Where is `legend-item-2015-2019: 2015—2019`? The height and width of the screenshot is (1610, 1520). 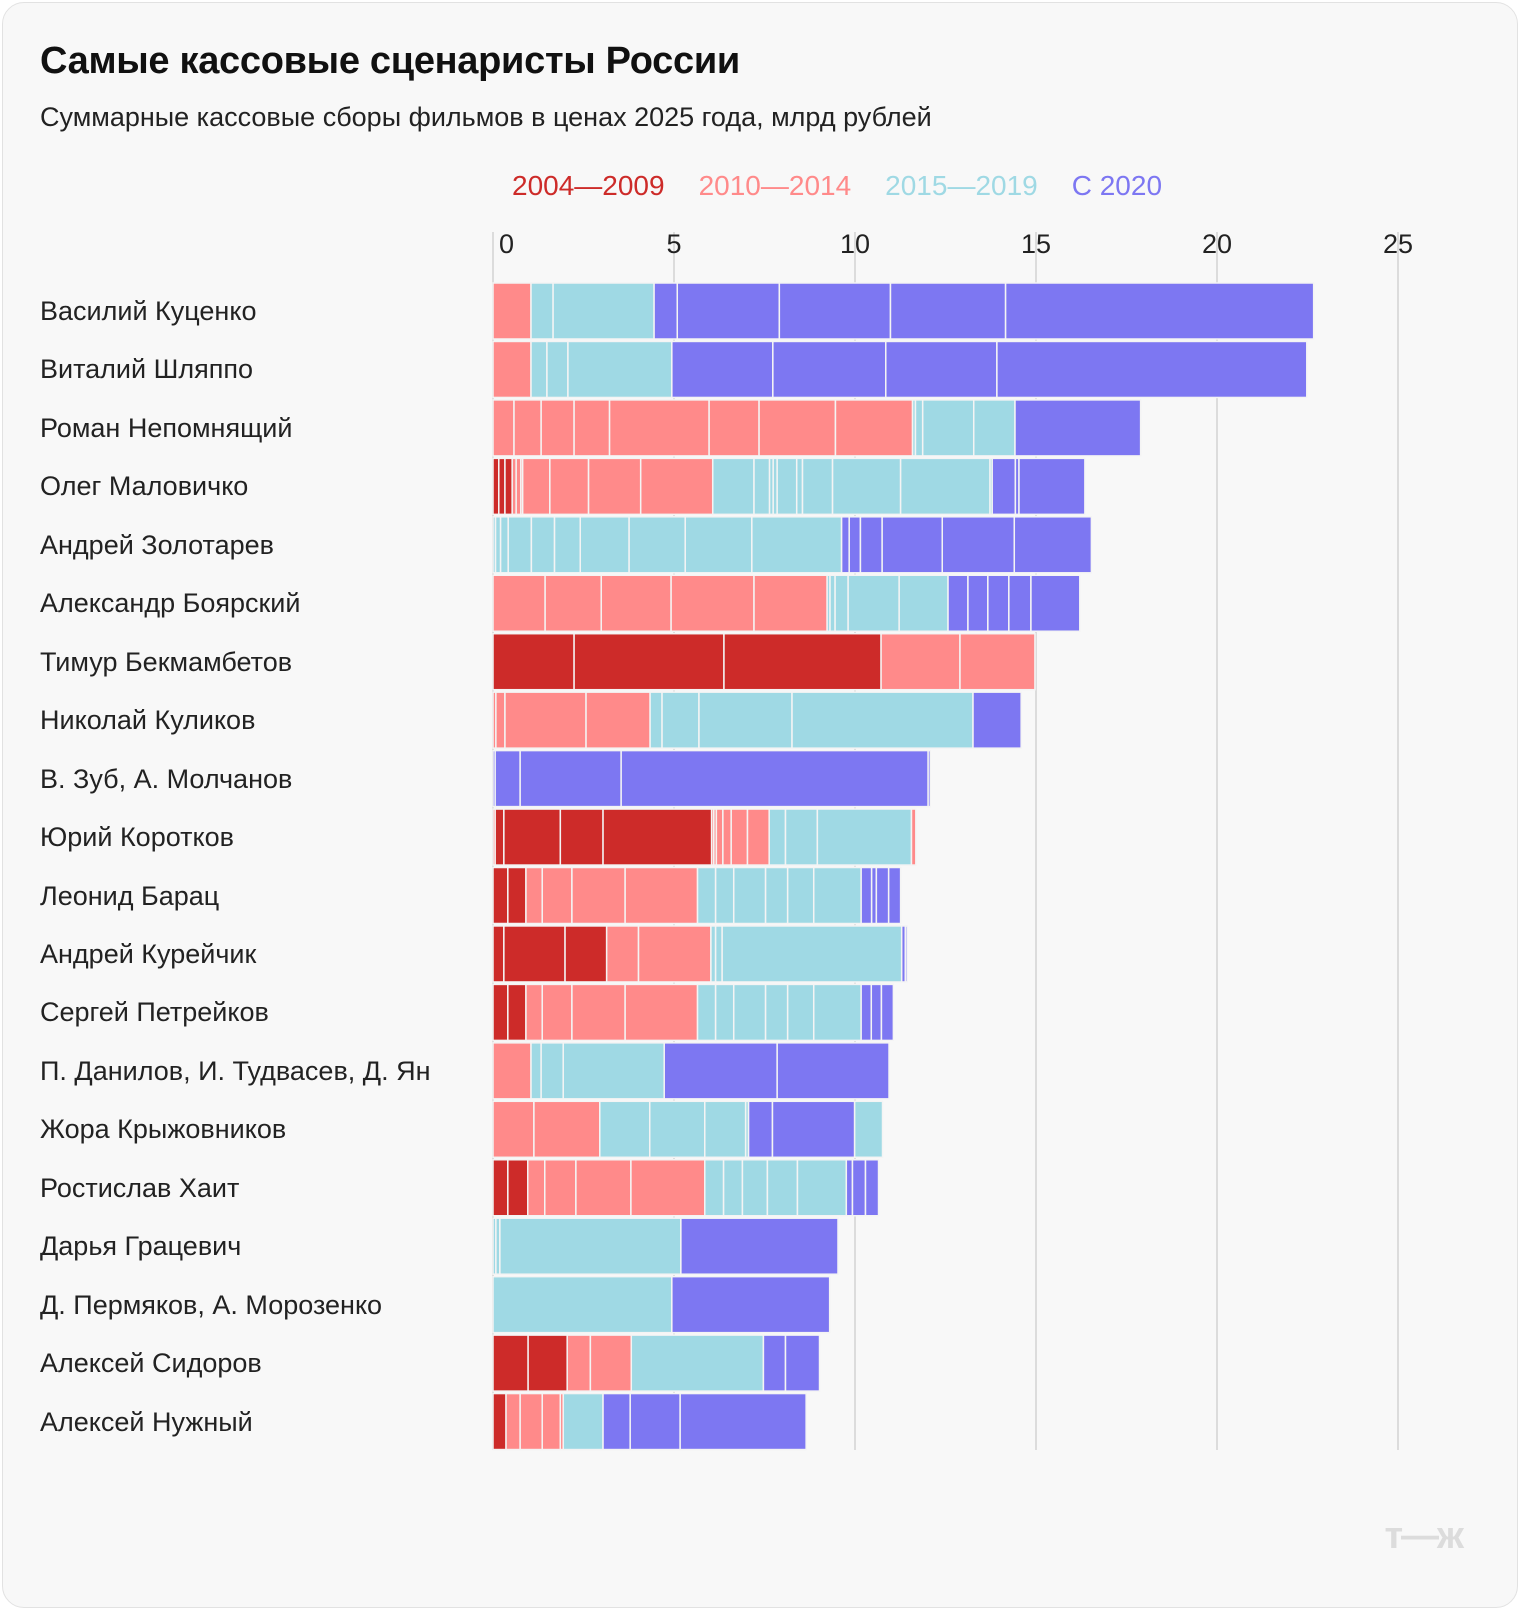
legend-item-2015-2019: 2015—2019 is located at coordinates (961, 185).